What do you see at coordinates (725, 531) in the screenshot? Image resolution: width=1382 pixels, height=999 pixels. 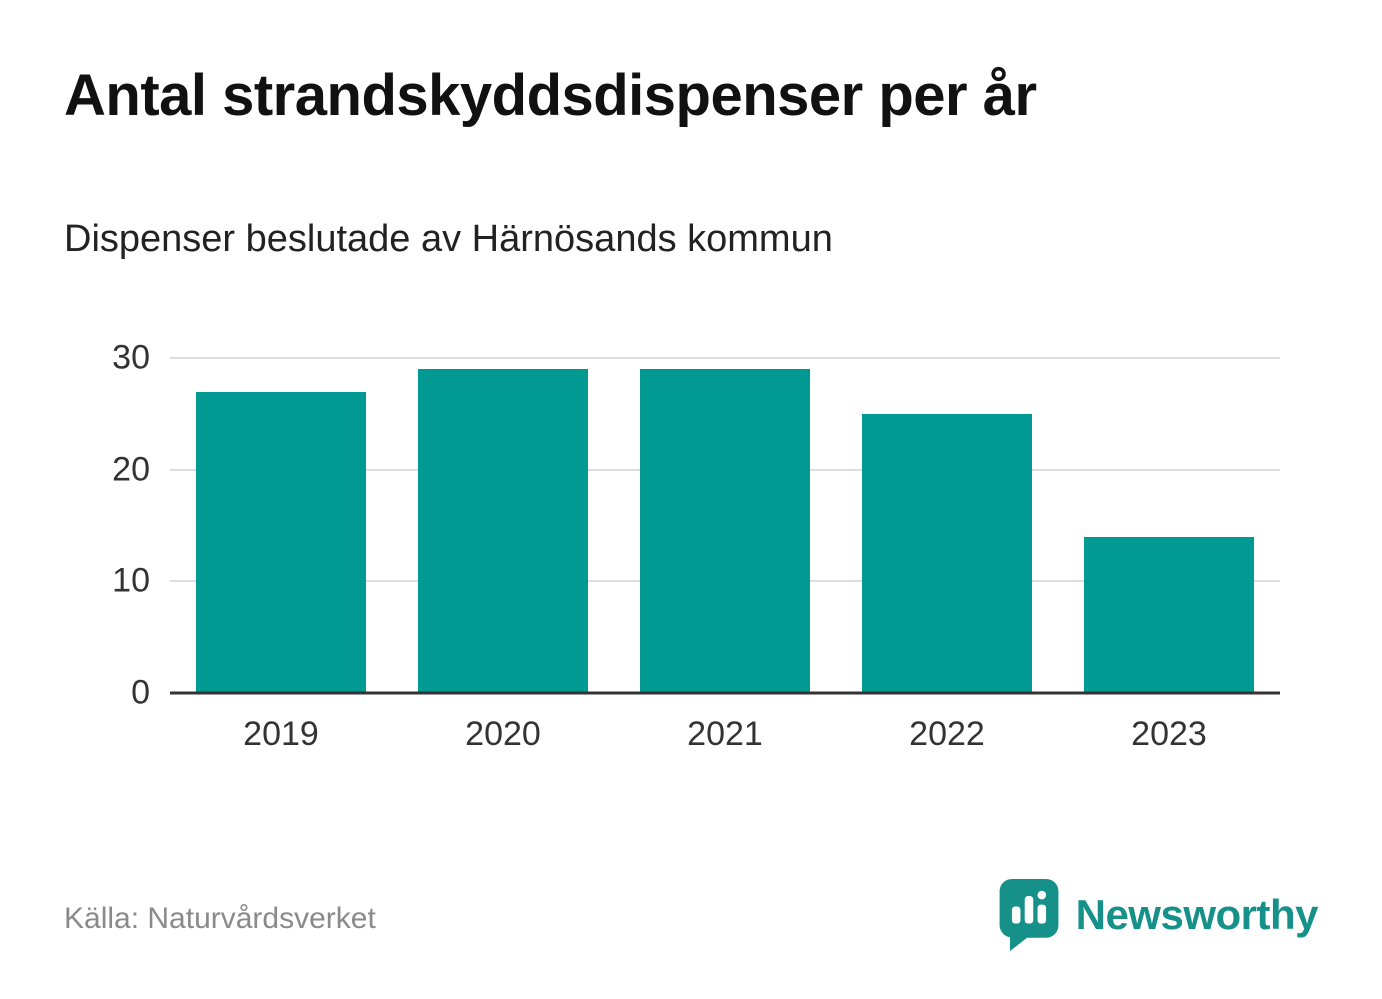 I see `bar-2021` at bounding box center [725, 531].